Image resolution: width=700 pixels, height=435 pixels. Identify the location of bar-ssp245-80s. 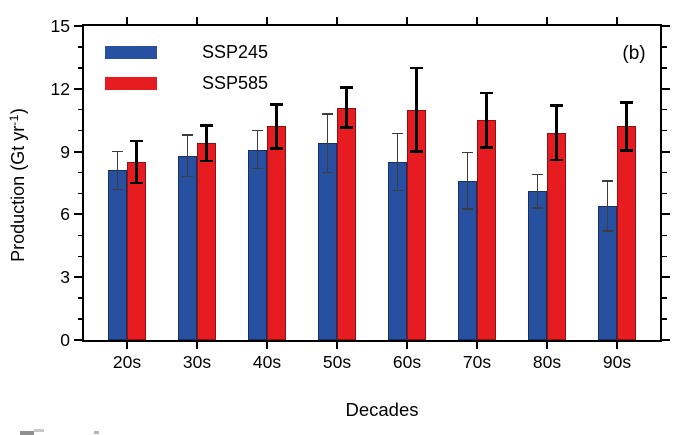
(537, 265).